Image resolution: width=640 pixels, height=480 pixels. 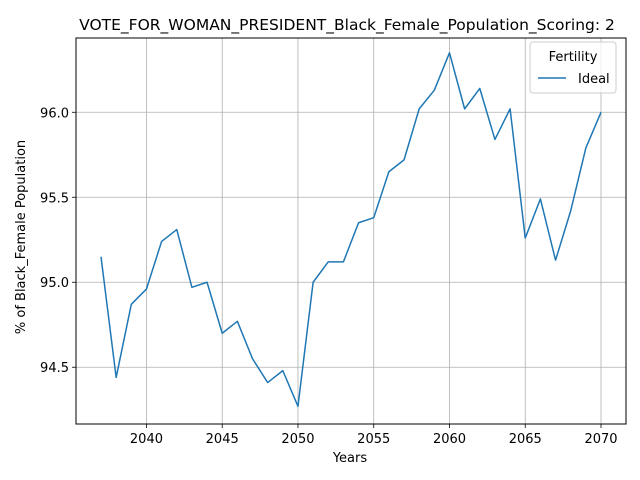 What do you see at coordinates (350, 458) in the screenshot?
I see `x-axis-label: Years` at bounding box center [350, 458].